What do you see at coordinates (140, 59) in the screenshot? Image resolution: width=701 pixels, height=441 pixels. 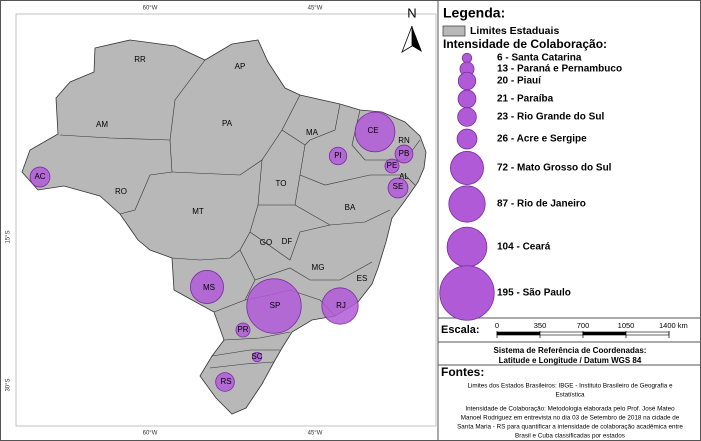 I see `state-label: RR` at bounding box center [140, 59].